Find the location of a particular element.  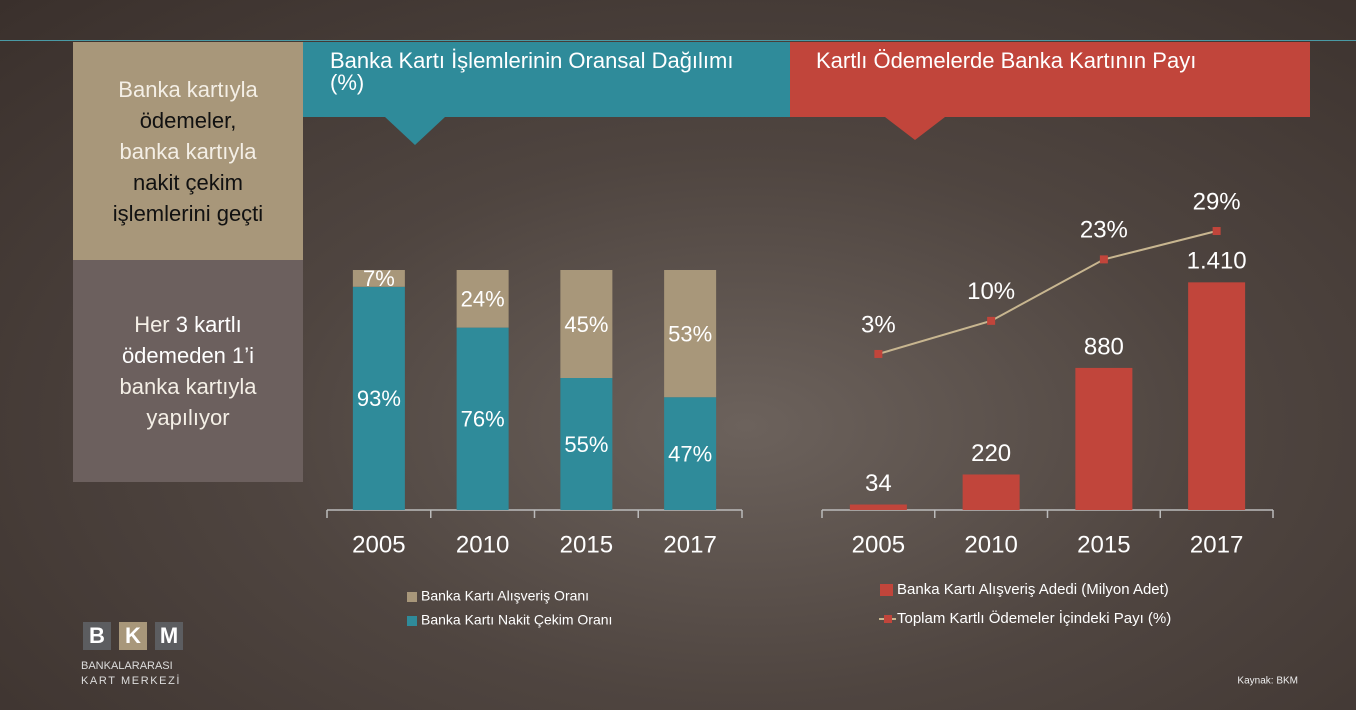

panel-line: Her 3 kartlı is located at coordinates (188, 324).